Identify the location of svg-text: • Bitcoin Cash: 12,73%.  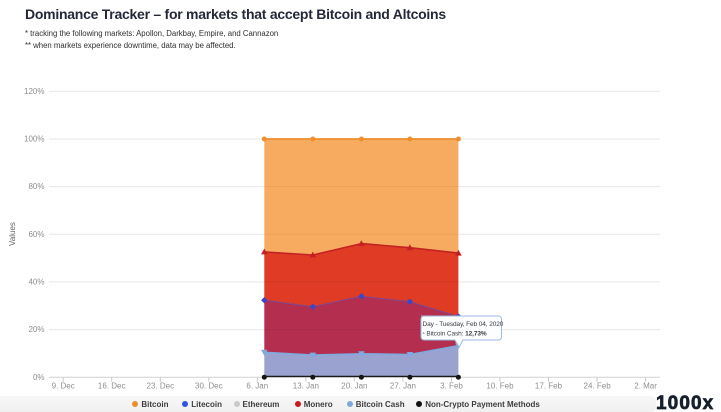
(455, 334).